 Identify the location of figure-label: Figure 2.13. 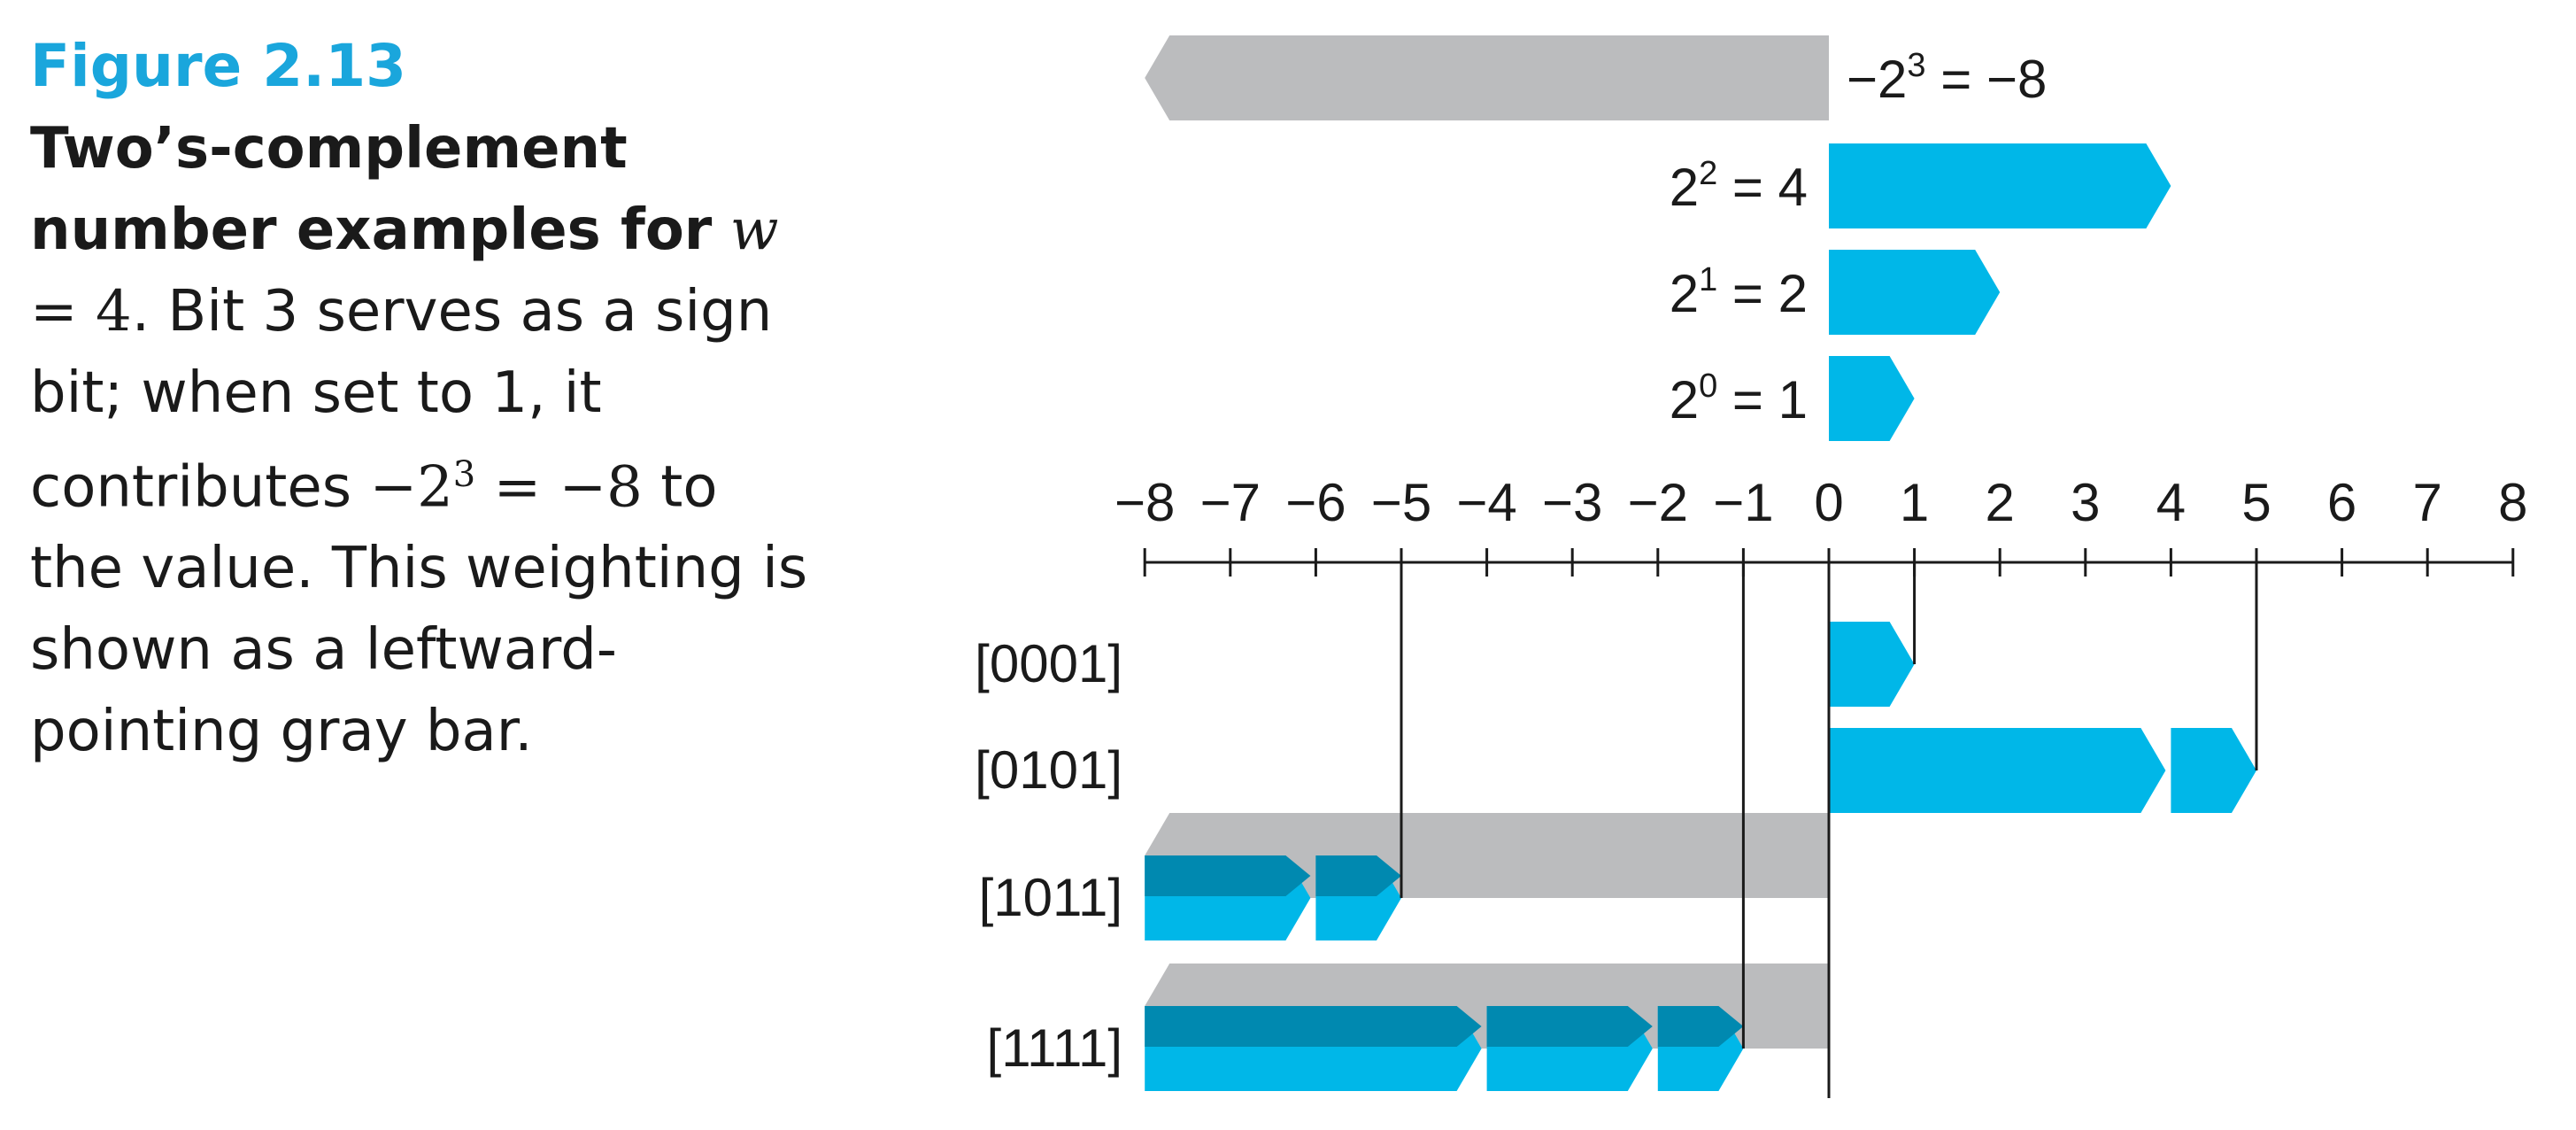
(218, 66).